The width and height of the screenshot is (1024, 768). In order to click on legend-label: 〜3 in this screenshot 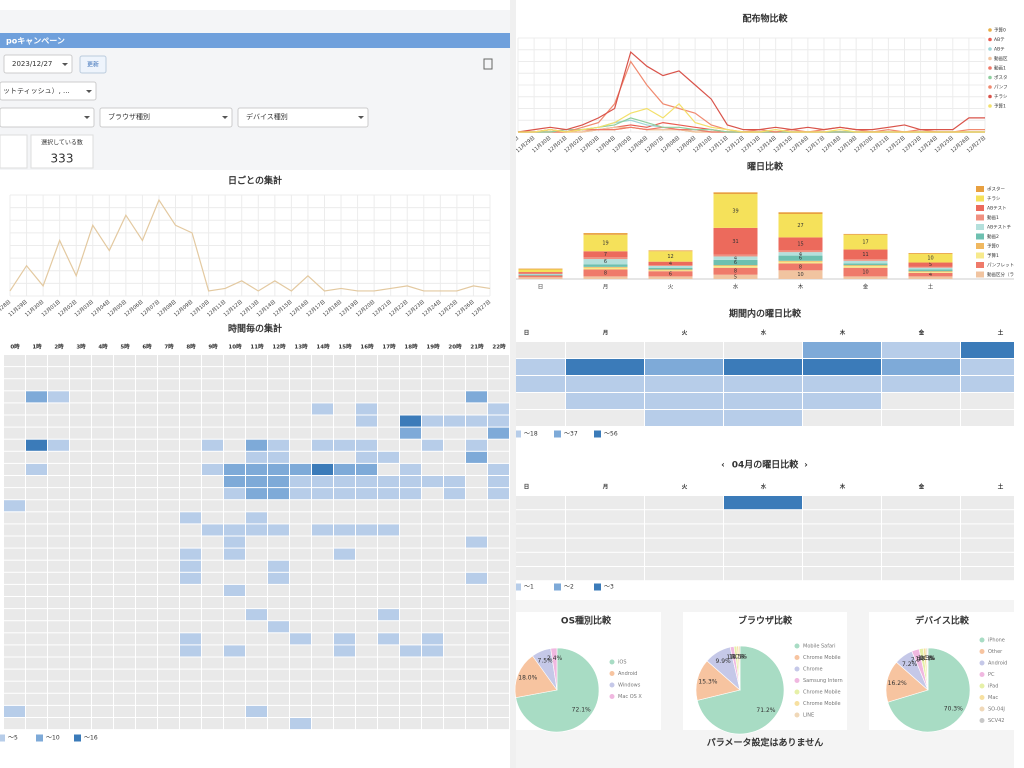, I will do `click(609, 587)`.